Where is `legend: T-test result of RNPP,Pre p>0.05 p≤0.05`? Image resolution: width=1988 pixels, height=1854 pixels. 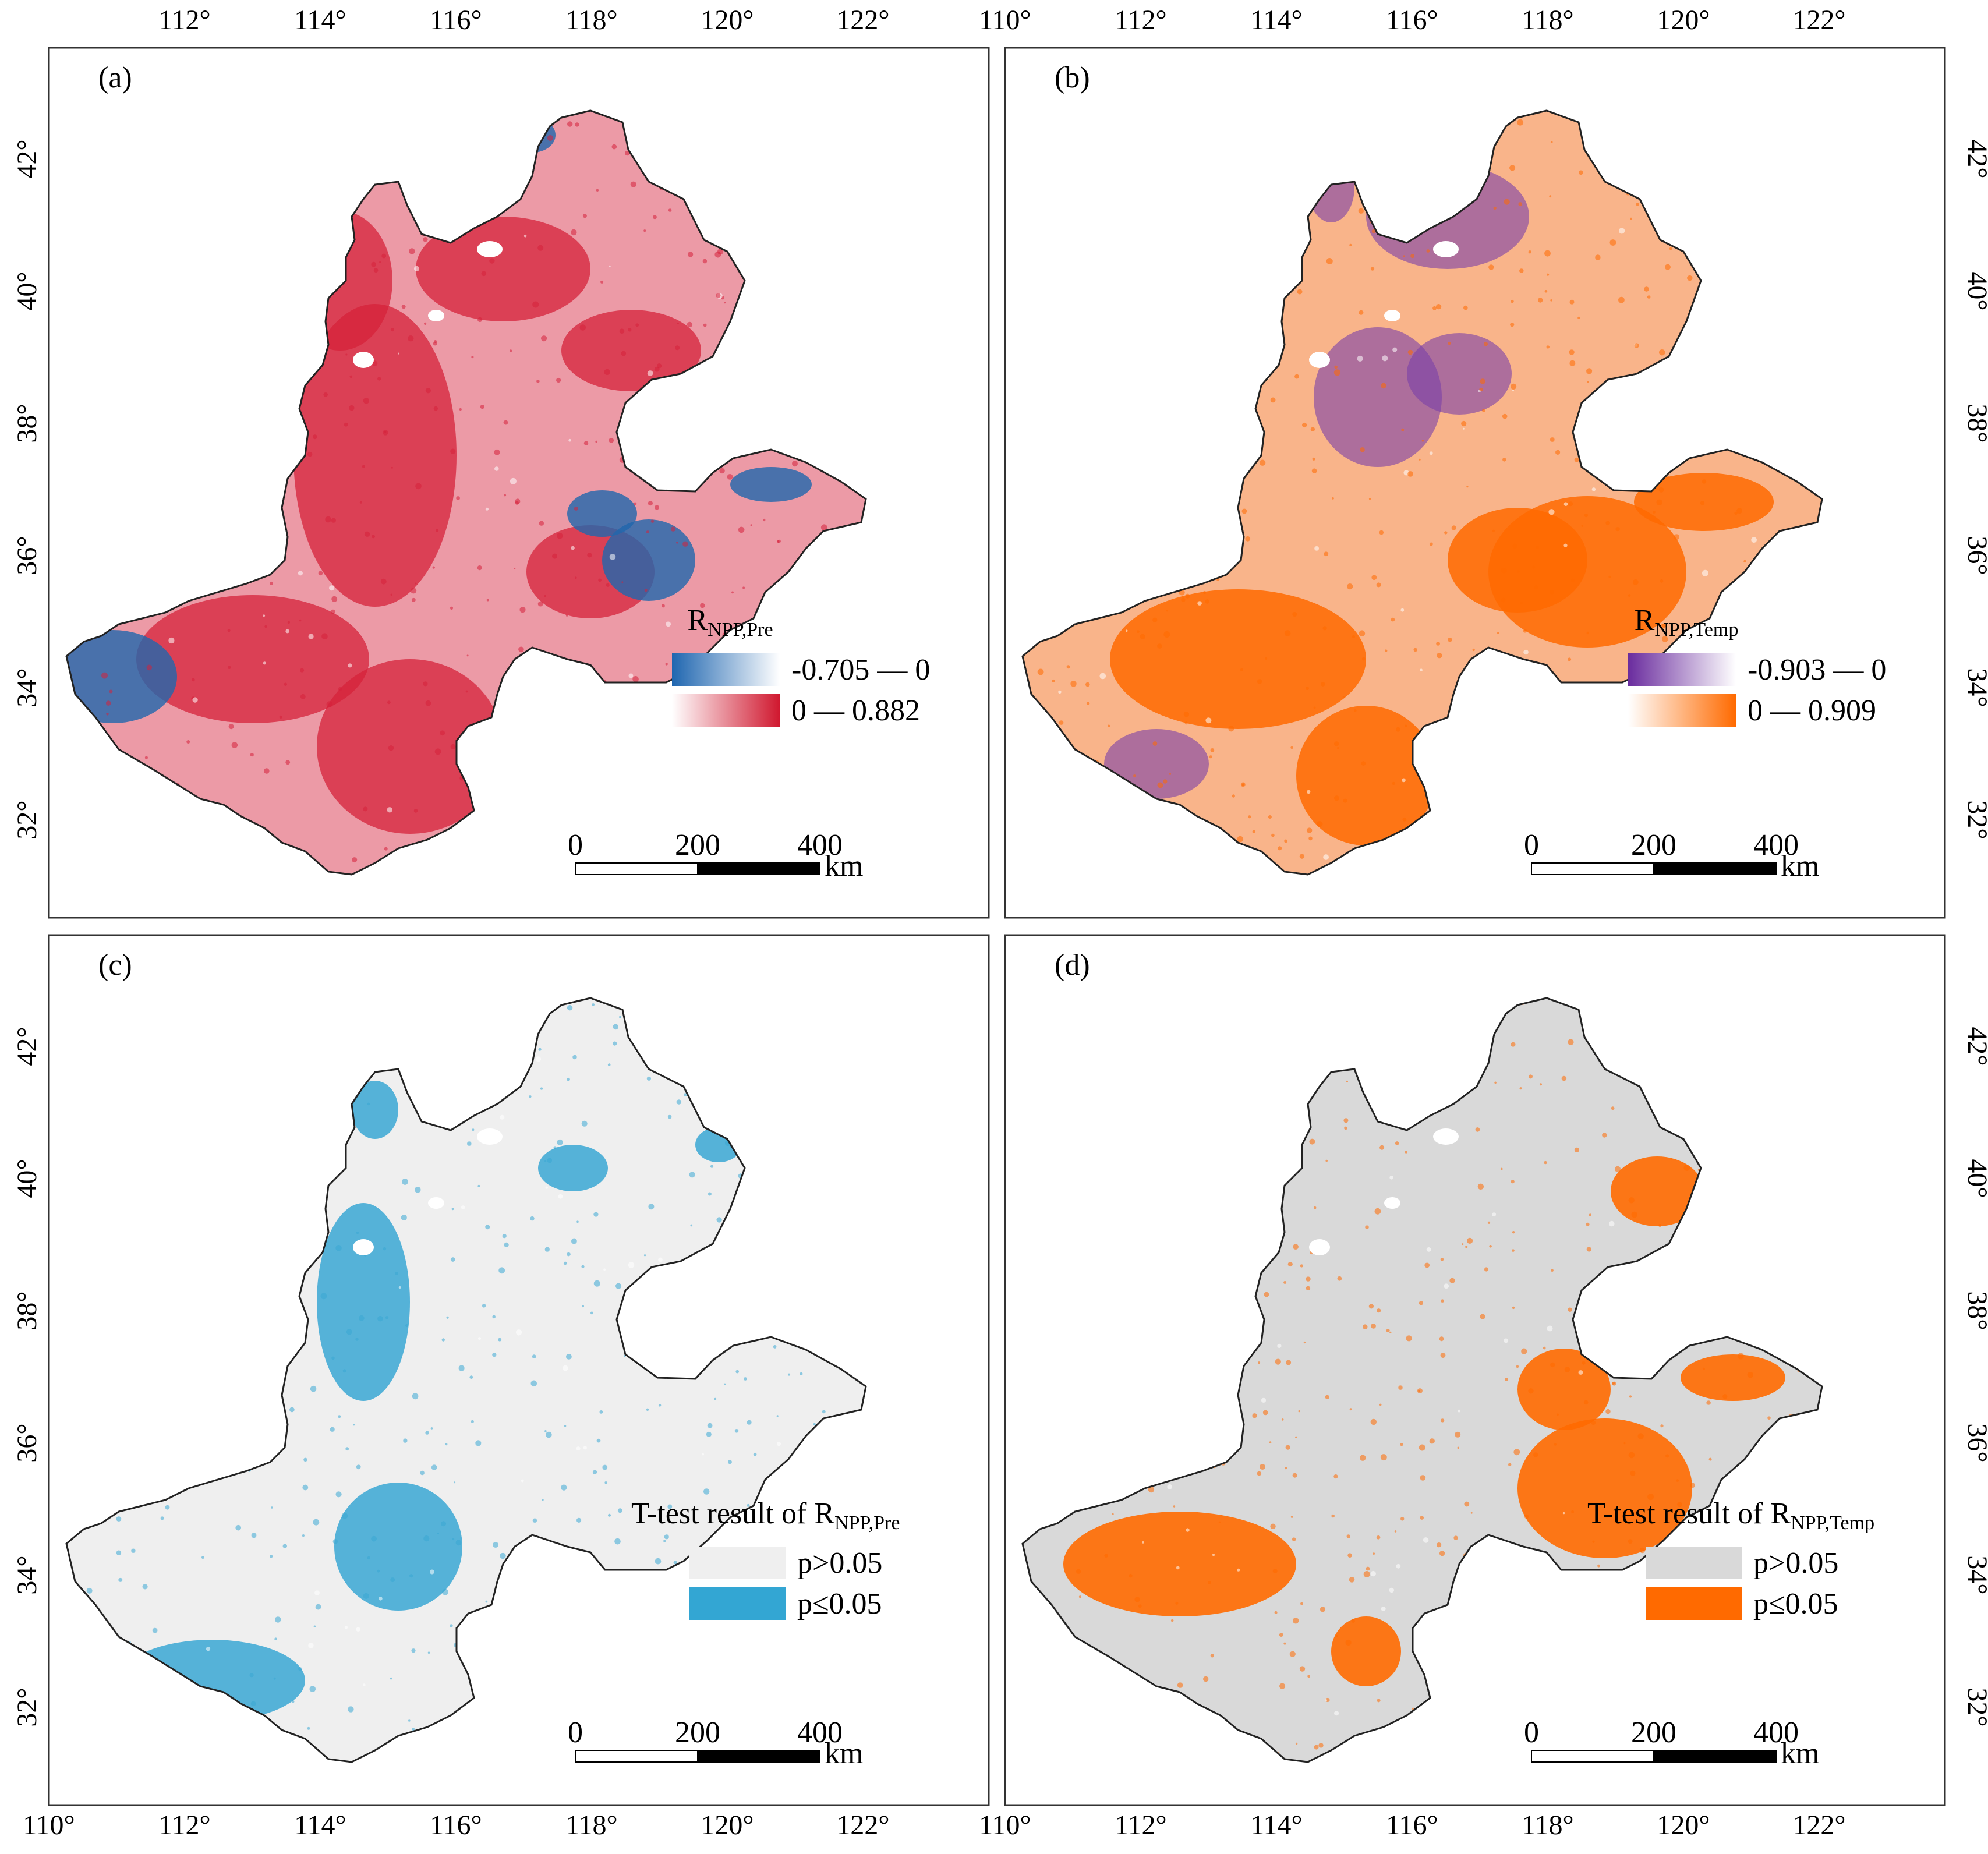 legend: T-test result of RNPP,Pre p>0.05 p≤0.05 is located at coordinates (766, 1559).